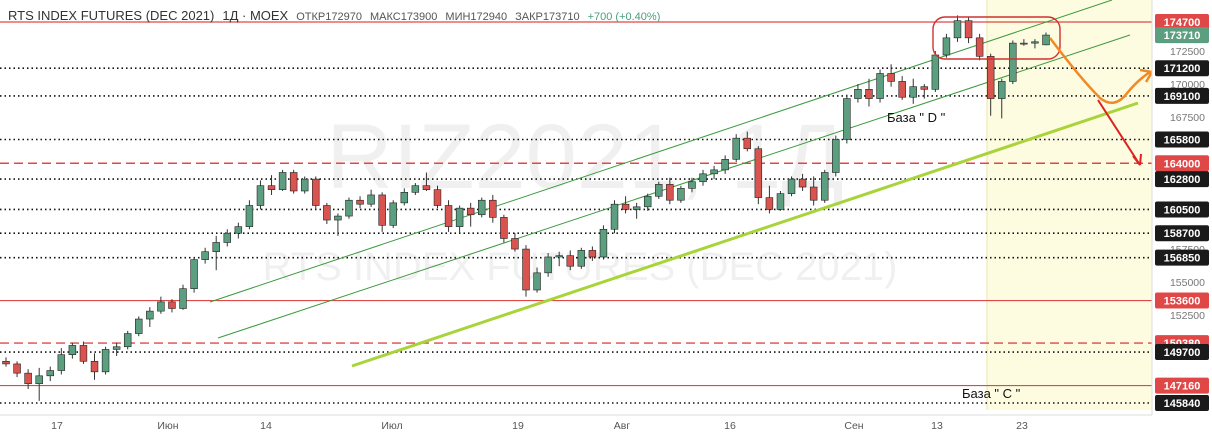 The image size is (1212, 434). What do you see at coordinates (518, 426) in the screenshot?
I see `time-tick-label: 19` at bounding box center [518, 426].